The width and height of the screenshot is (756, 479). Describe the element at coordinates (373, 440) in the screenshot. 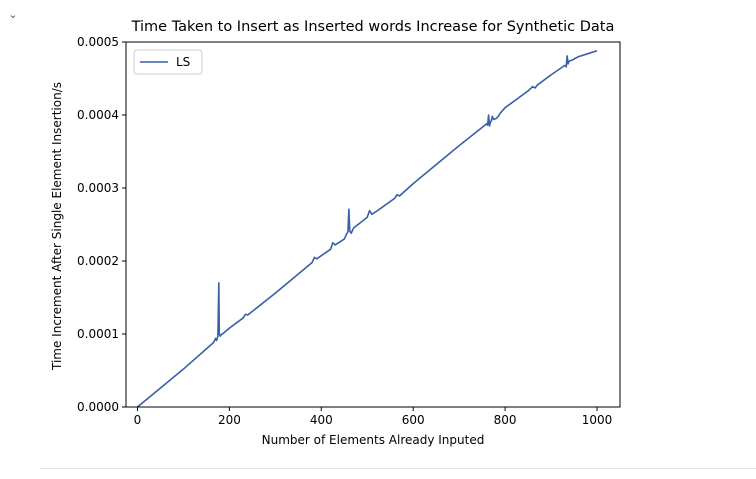

I see `x-axis-label: Number of Elements Already Inputed` at that location.